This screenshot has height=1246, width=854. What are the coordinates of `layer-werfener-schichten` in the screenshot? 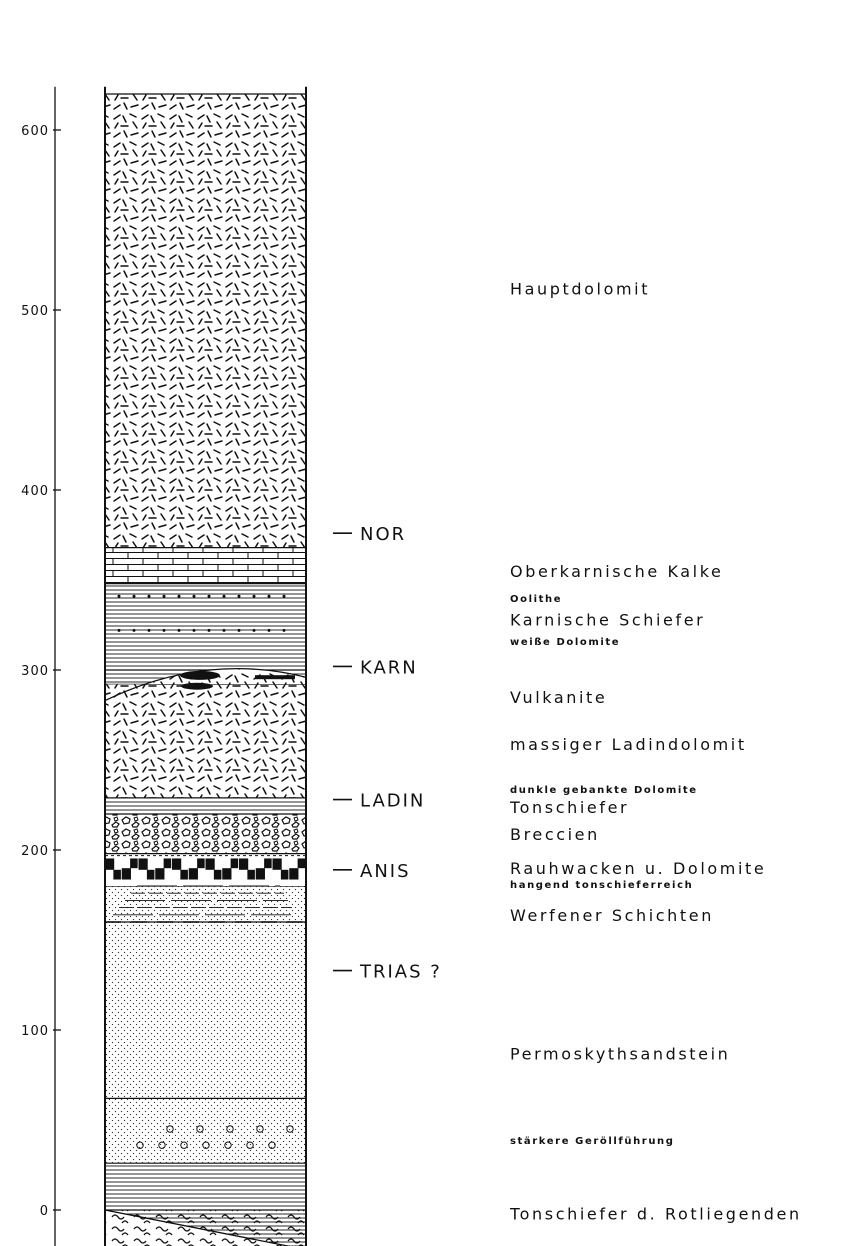 It's located at (205, 904).